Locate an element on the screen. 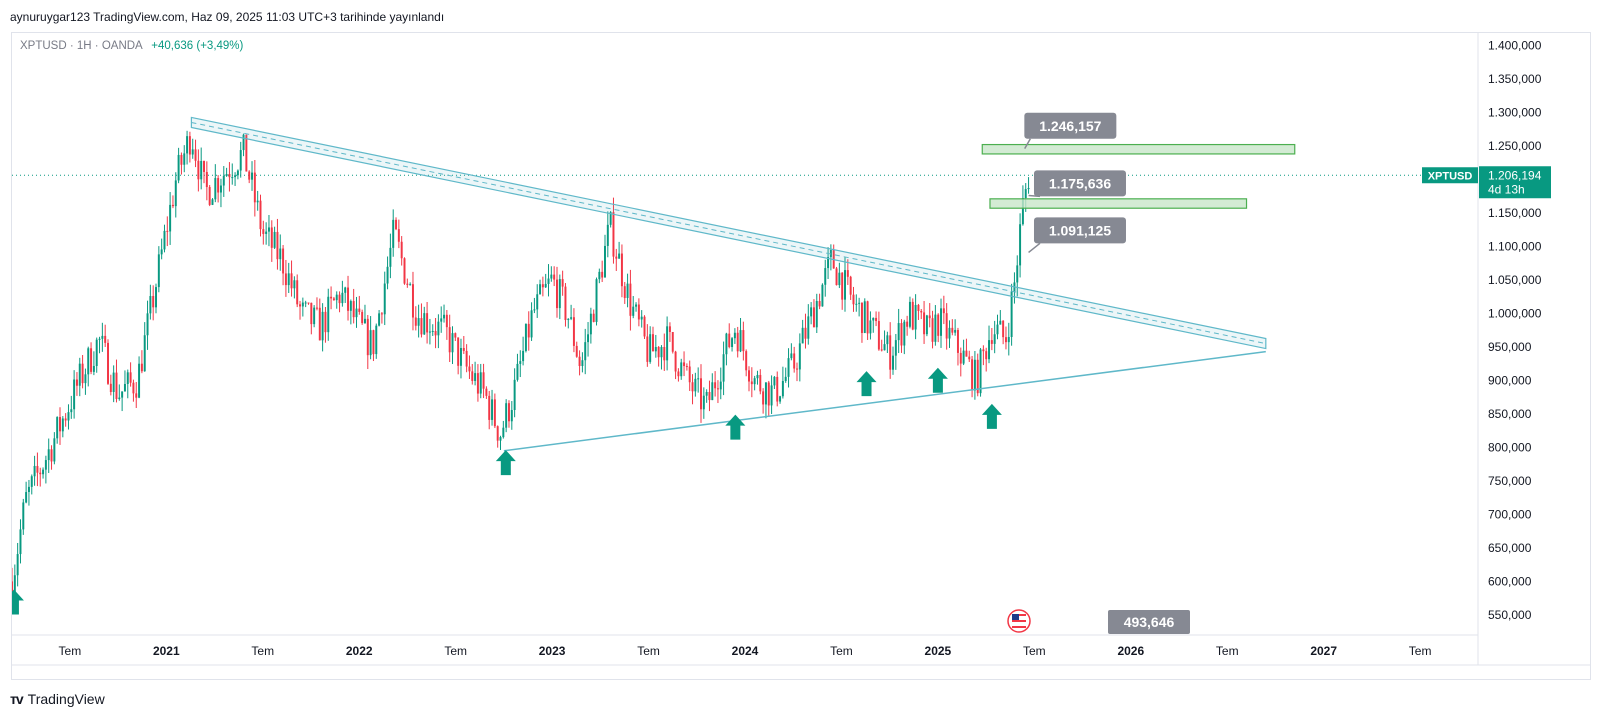 Image resolution: width=1600 pixels, height=718 pixels. symbol-interval: 1H is located at coordinates (84, 46).